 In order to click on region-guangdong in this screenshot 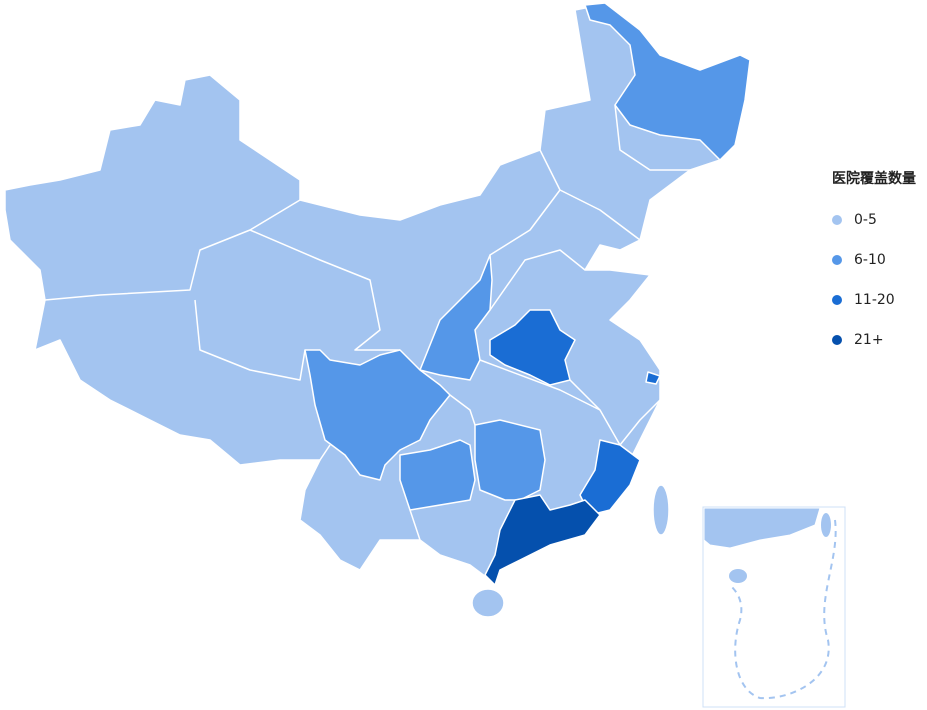, I will do `click(542, 540)`.